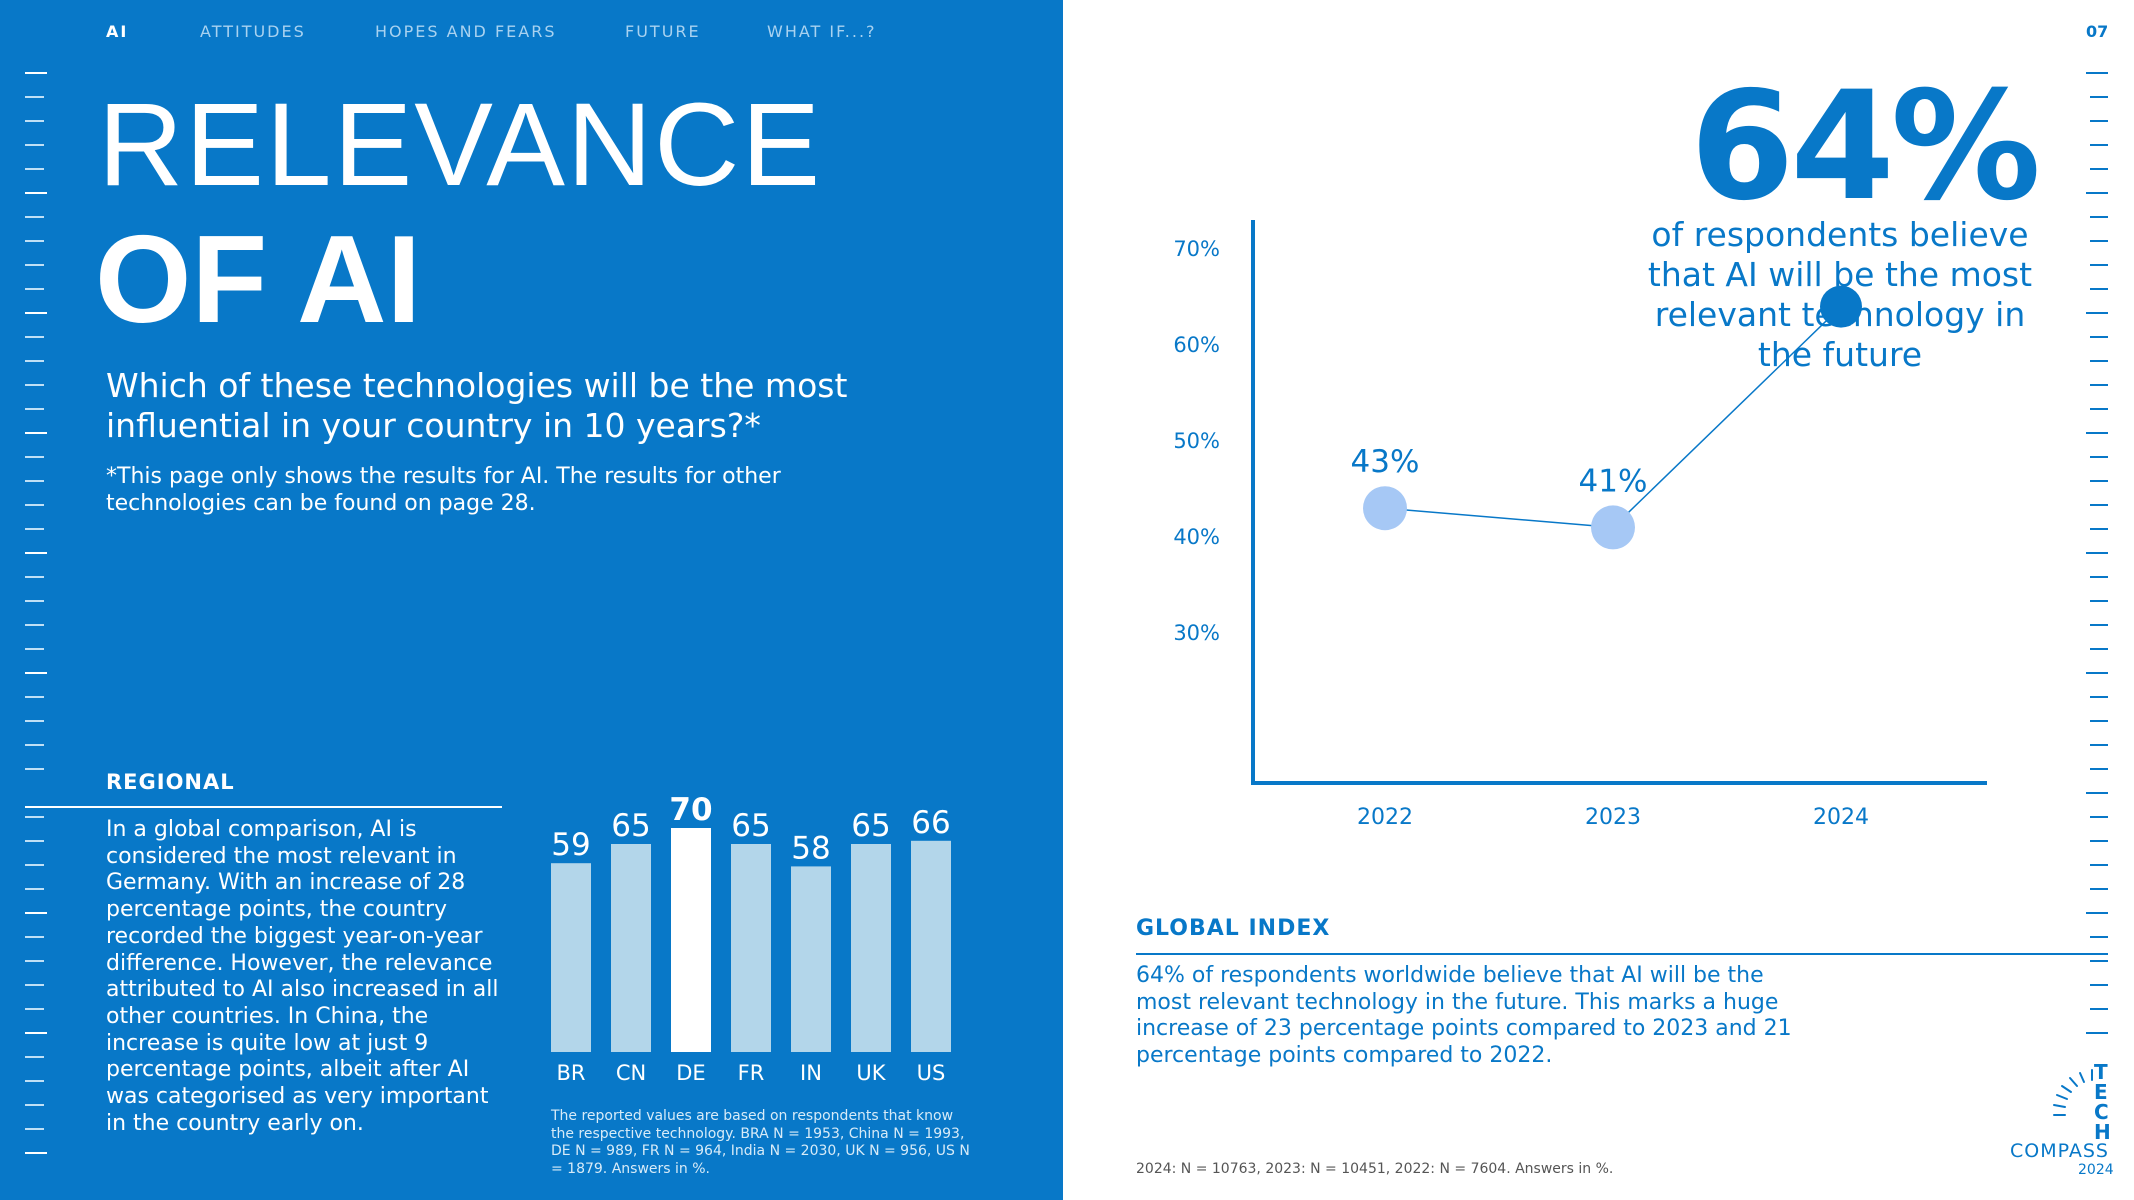 The width and height of the screenshot is (2134, 1200). What do you see at coordinates (2097, 31) in the screenshot?
I see `page-number: 07` at bounding box center [2097, 31].